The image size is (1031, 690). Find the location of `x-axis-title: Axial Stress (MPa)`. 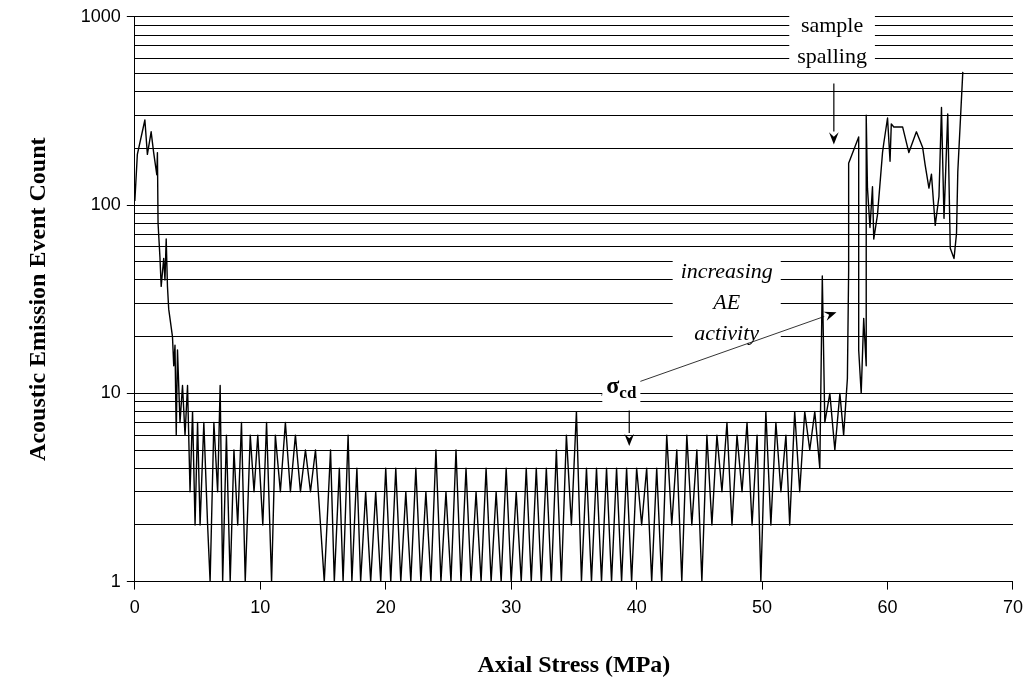

x-axis-title: Axial Stress (MPa) is located at coordinates (574, 663).